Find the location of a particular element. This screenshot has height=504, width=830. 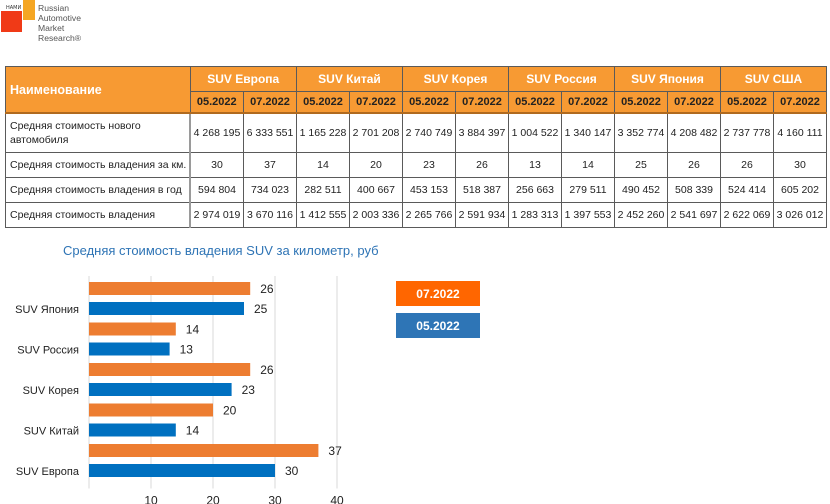

table-cell: 2 541 697 is located at coordinates (694, 215).